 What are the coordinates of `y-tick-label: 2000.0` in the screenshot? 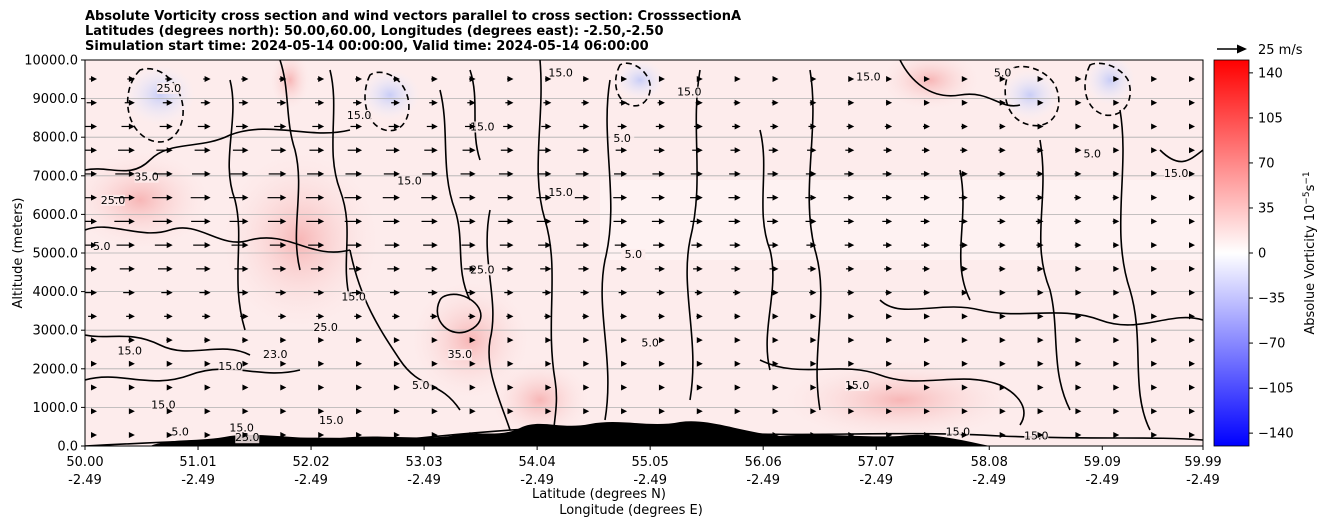 It's located at (56, 369).